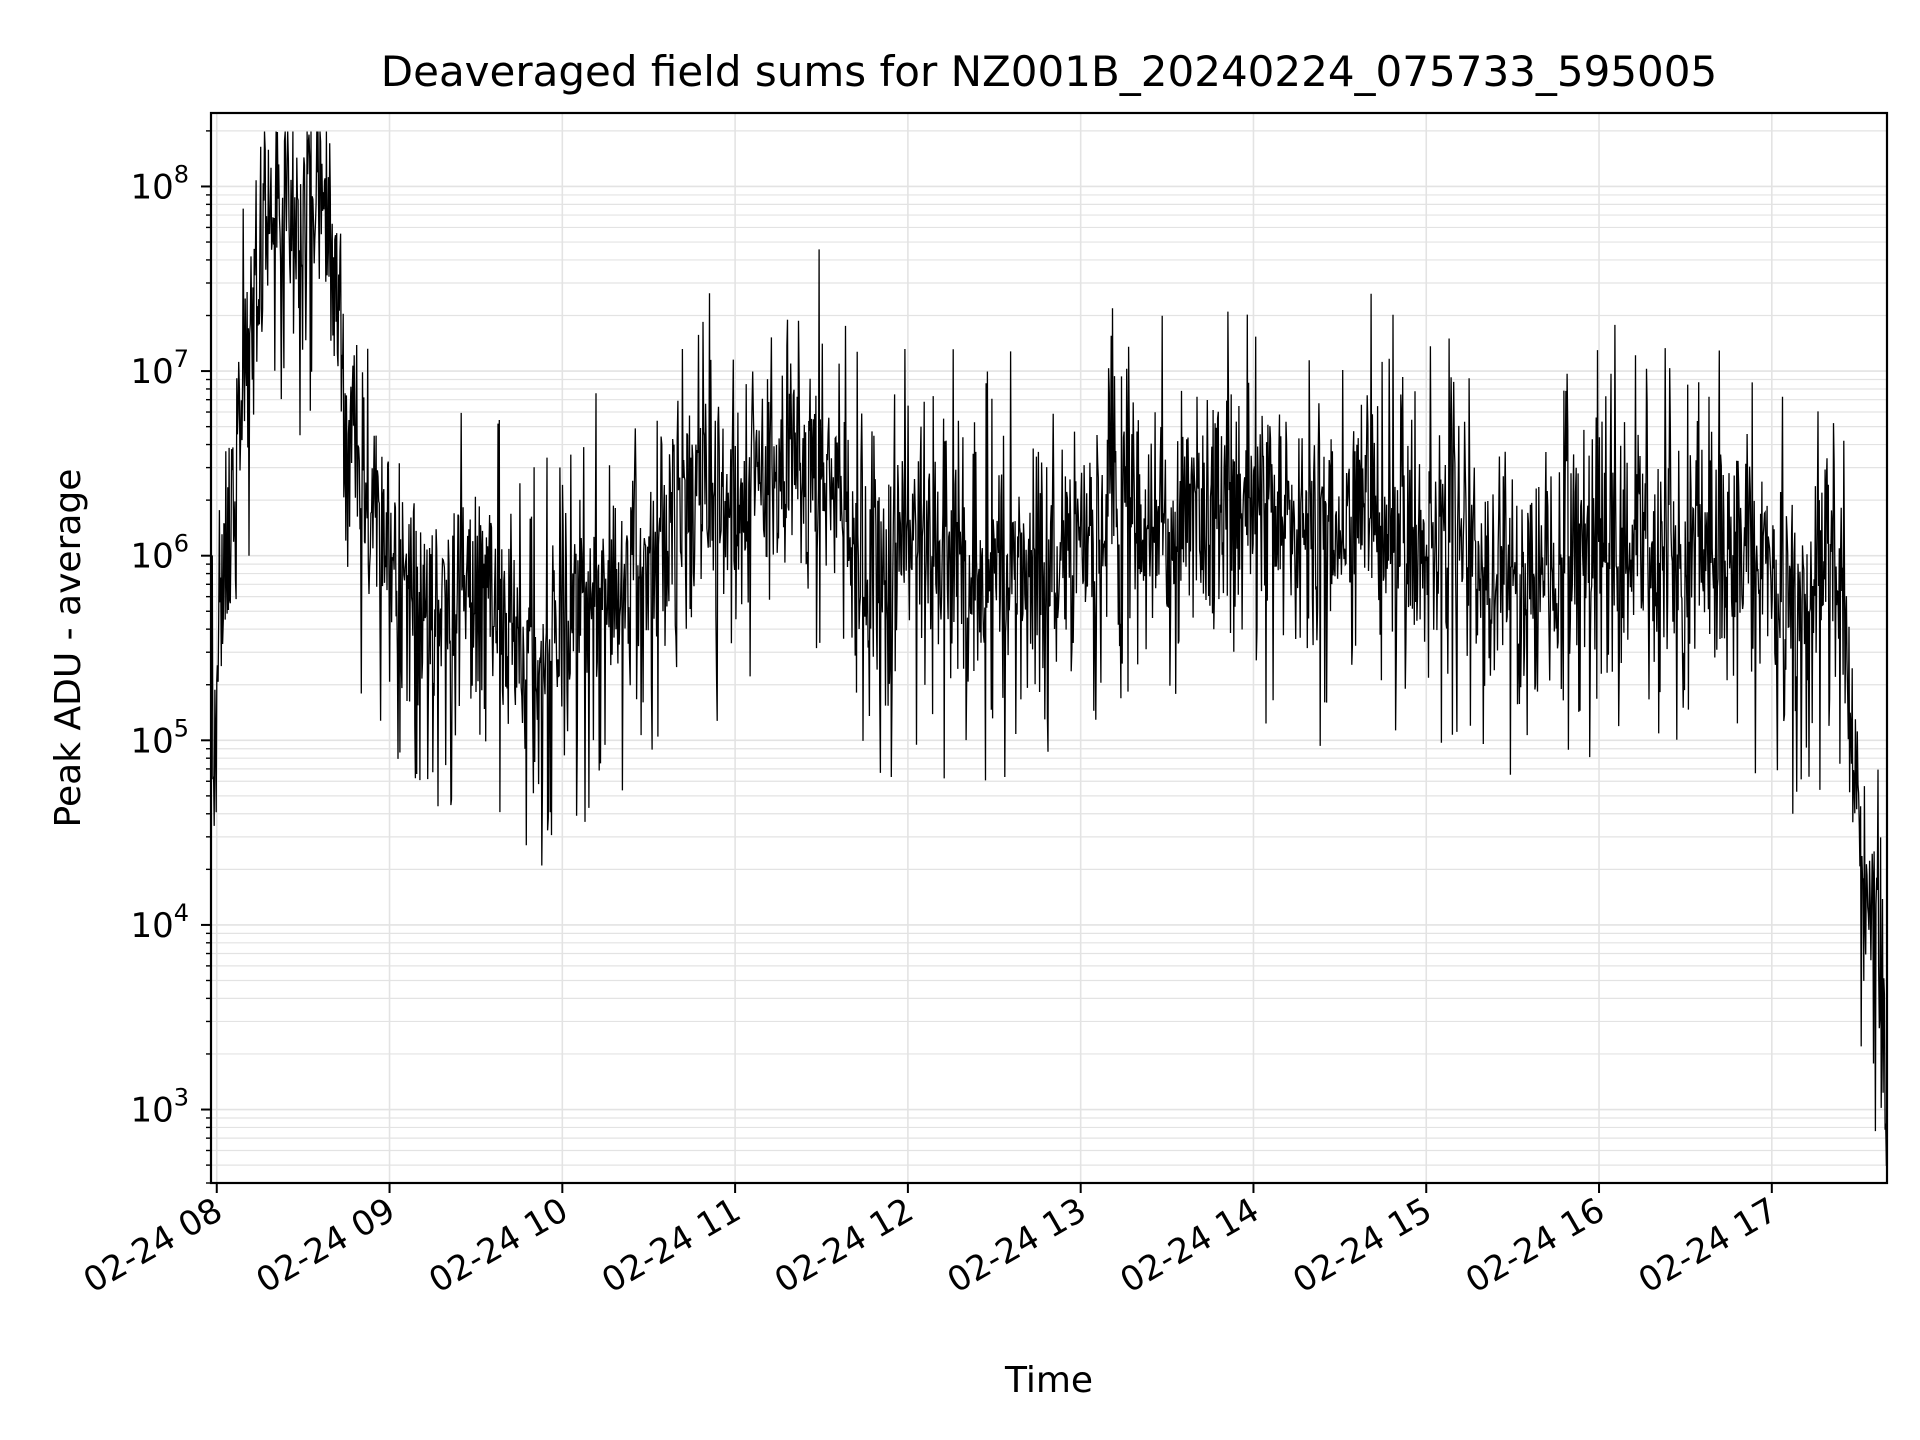 This screenshot has width=1920, height=1440. What do you see at coordinates (1048, 1380) in the screenshot?
I see `x-axis-label: Time` at bounding box center [1048, 1380].